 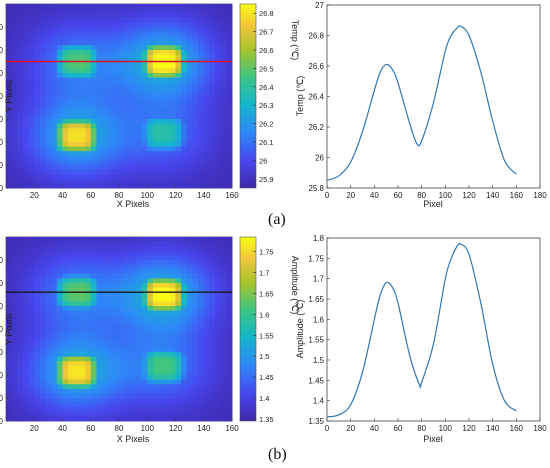 I want to click on x-tick-label: 100, so click(x=446, y=195).